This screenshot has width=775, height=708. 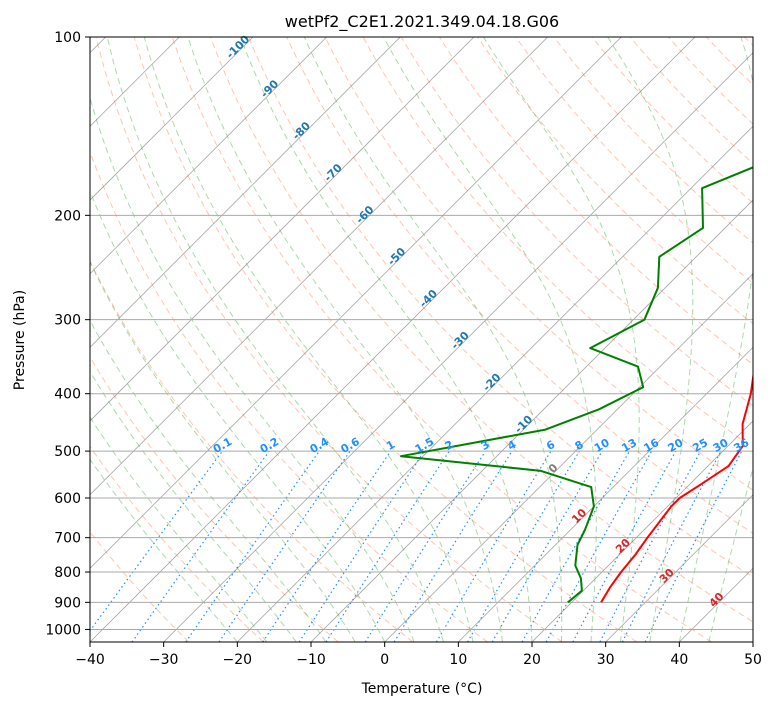 What do you see at coordinates (422, 22) in the screenshot?
I see `chart-title: wetPf2_C2E1.2021.349.04.18.G06` at bounding box center [422, 22].